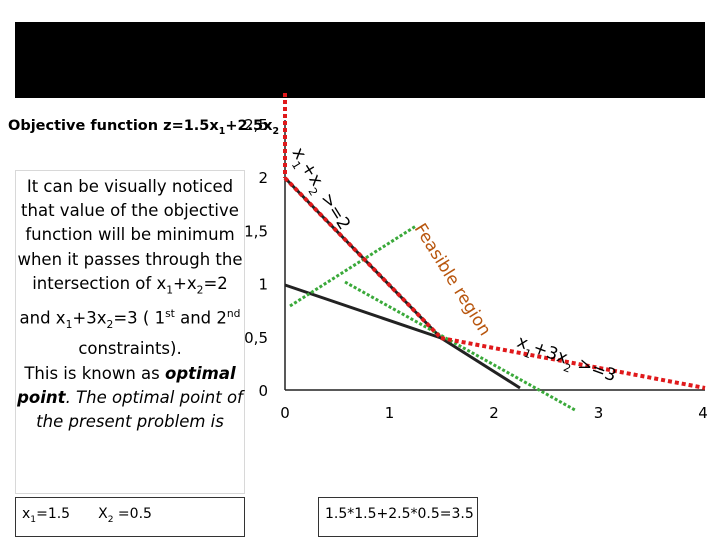  What do you see at coordinates (263, 178) in the screenshot?
I see `y-tick-label: 2` at bounding box center [263, 178].